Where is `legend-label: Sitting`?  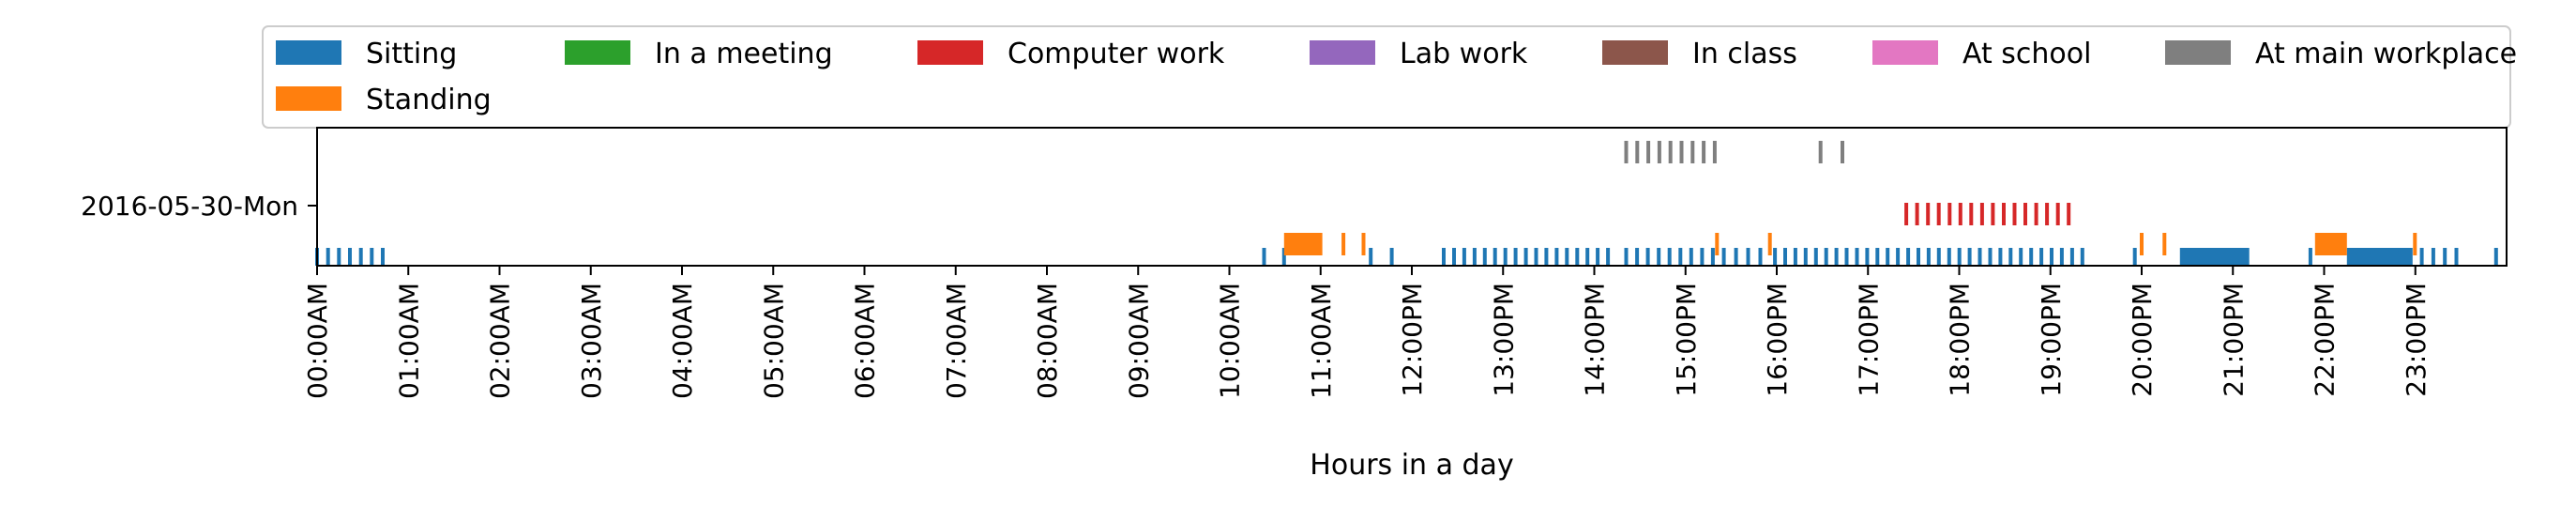 legend-label: Sitting is located at coordinates (411, 54).